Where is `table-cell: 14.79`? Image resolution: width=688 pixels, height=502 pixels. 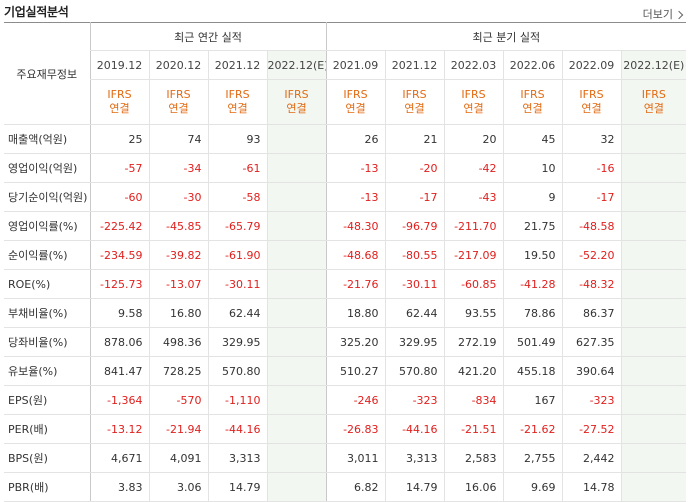
table-cell: 14.79 is located at coordinates (414, 487).